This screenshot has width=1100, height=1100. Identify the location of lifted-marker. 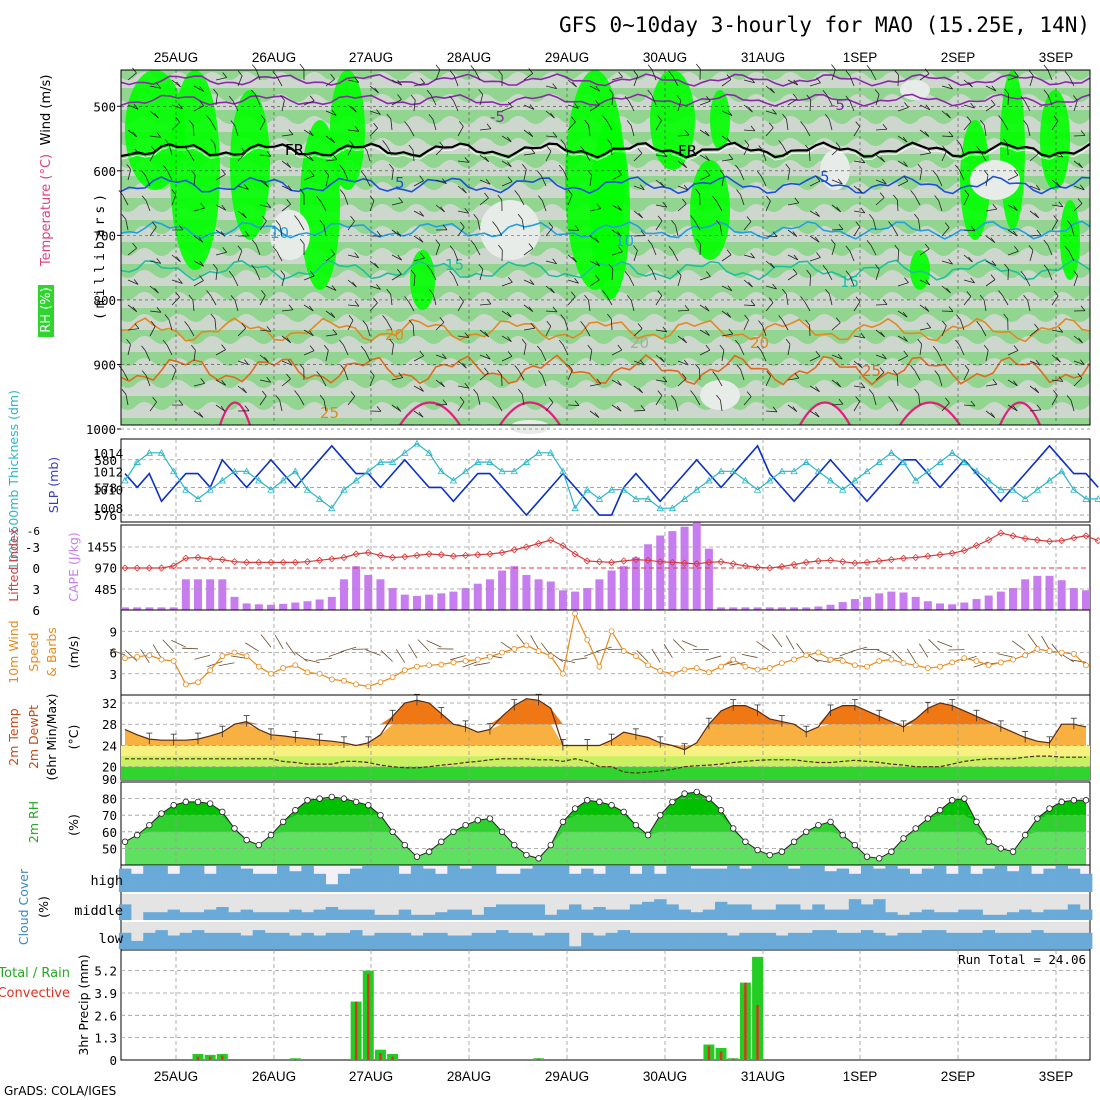
(916, 557).